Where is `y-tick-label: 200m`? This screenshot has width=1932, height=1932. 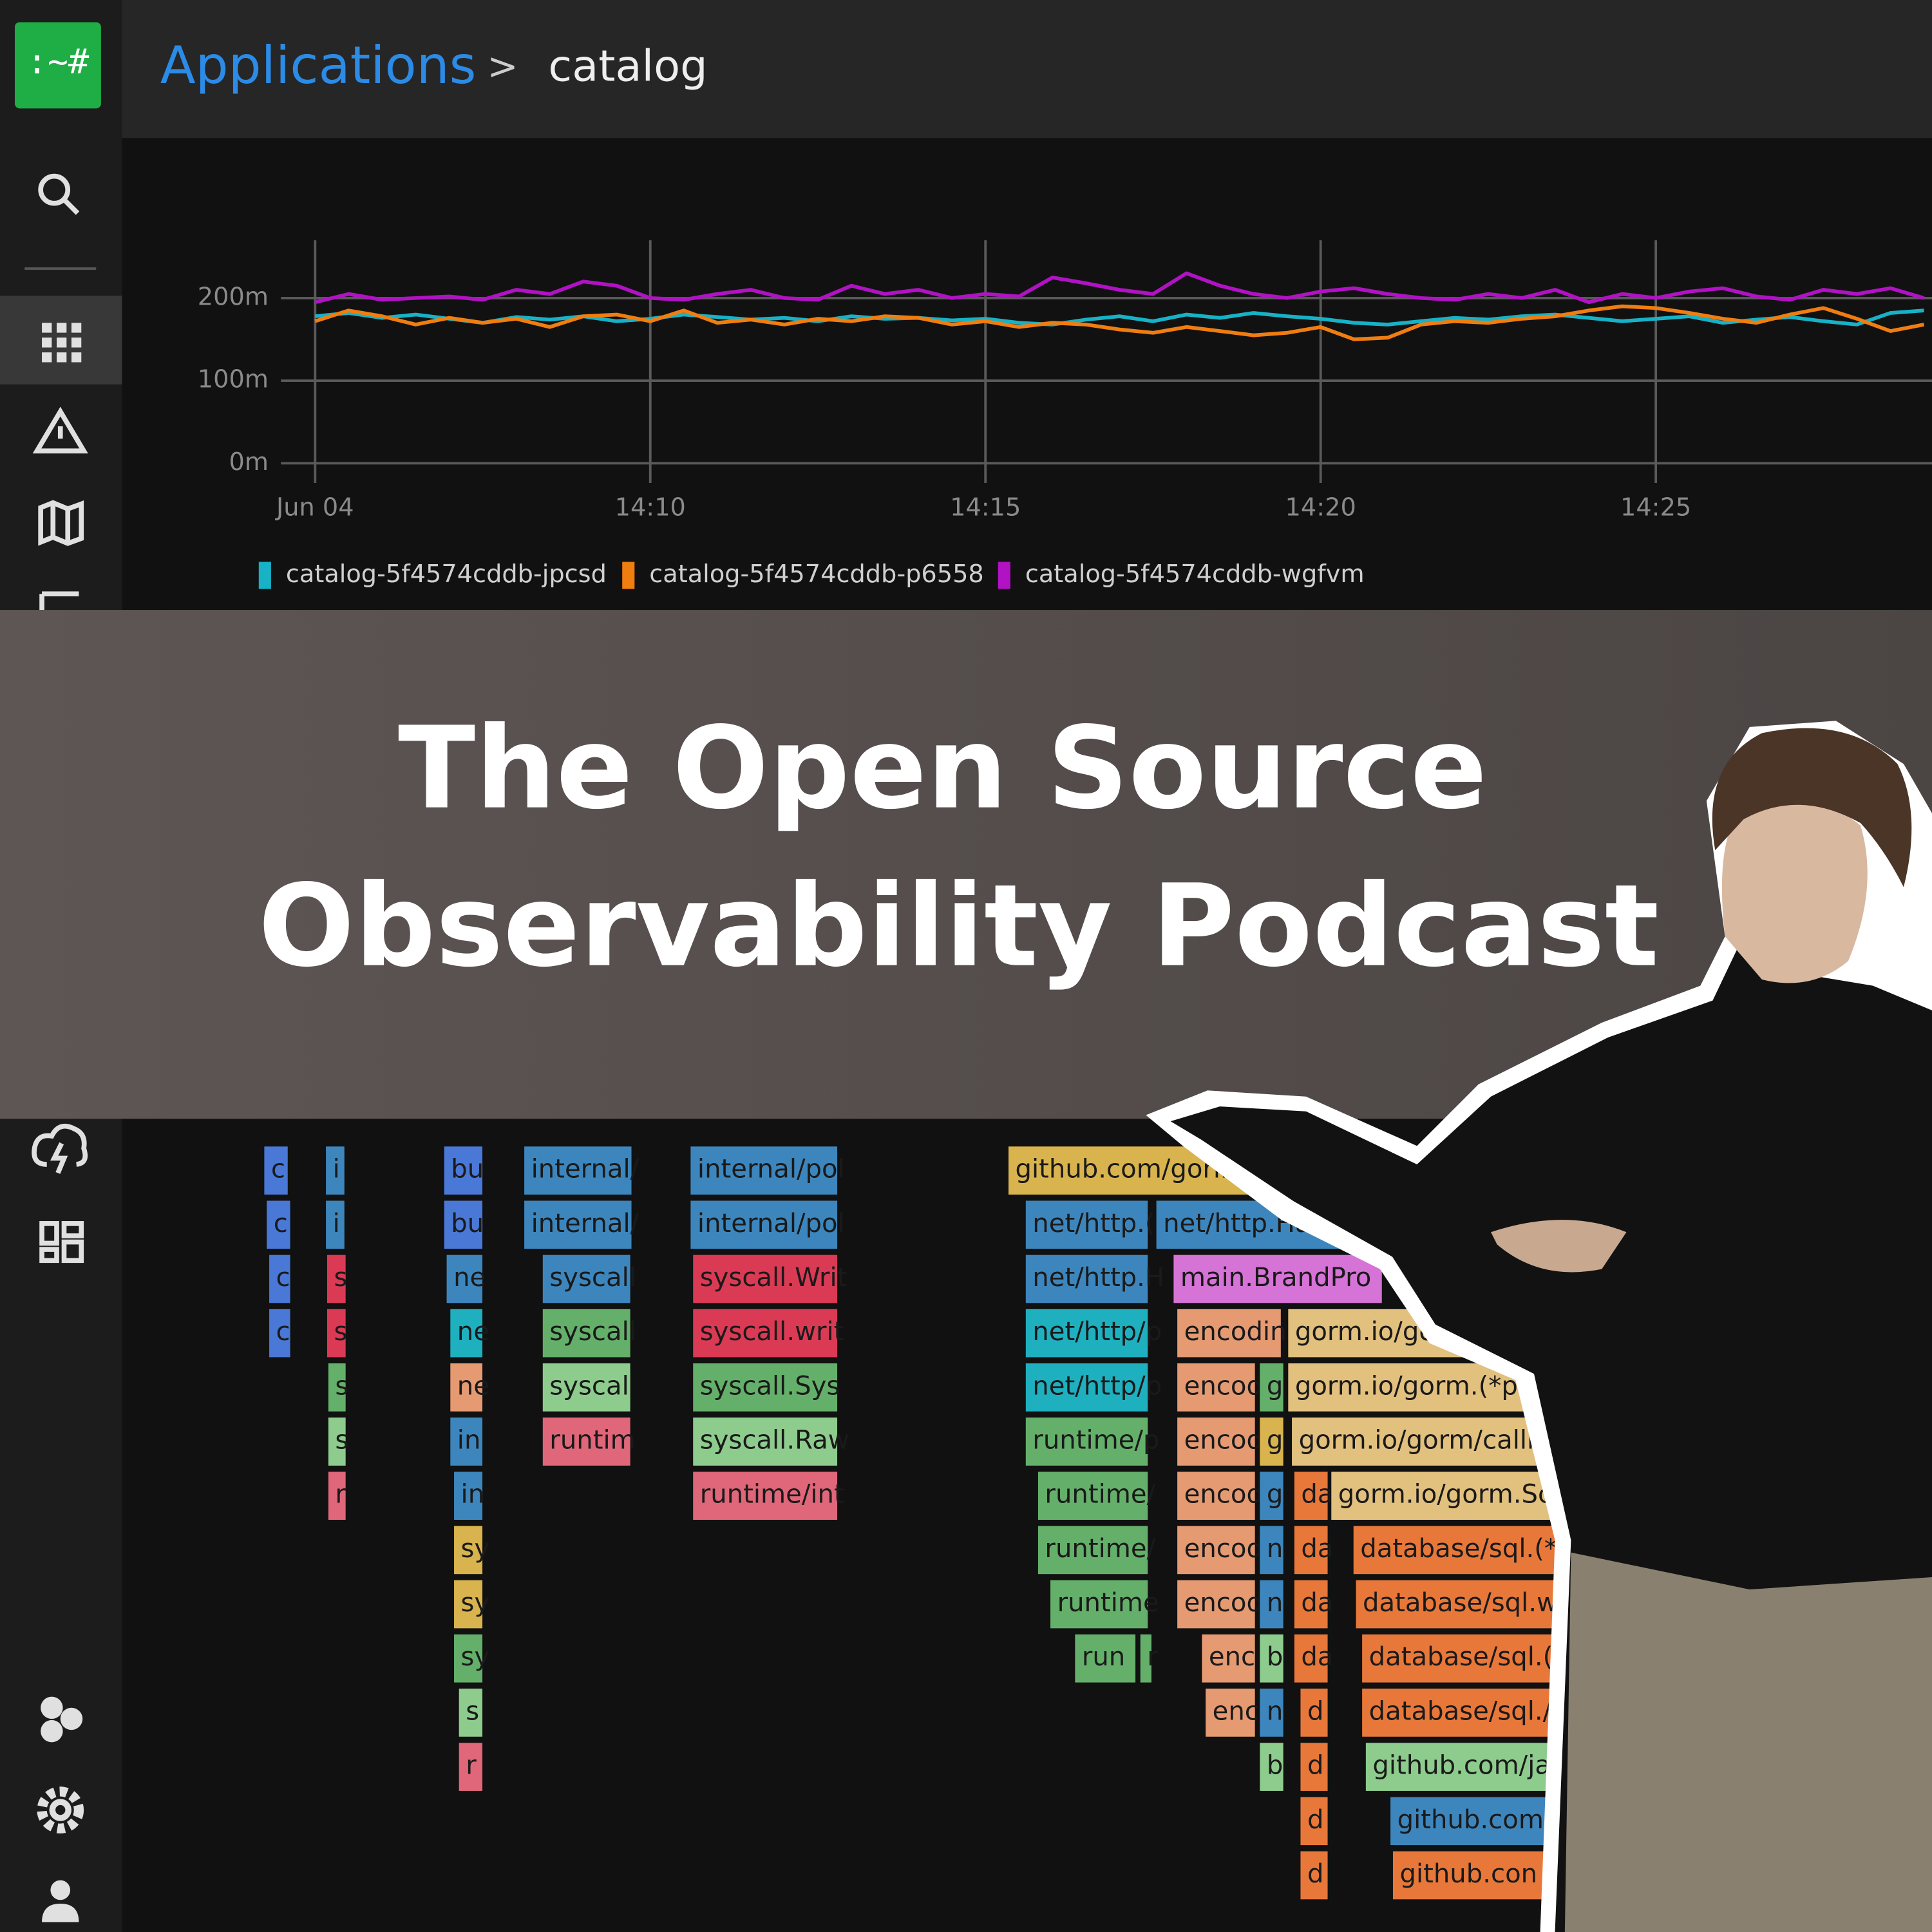
y-tick-label: 200m is located at coordinates (233, 296).